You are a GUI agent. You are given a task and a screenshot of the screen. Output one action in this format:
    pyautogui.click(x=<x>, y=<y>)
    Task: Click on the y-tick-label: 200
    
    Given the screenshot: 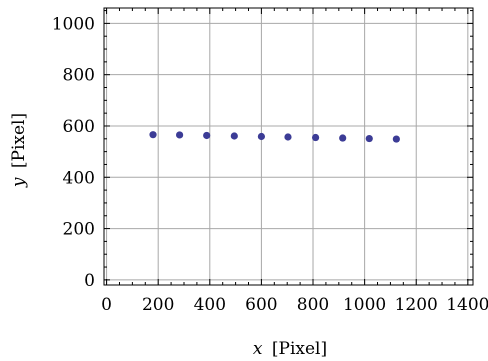 What is the action you would take?
    pyautogui.click(x=79, y=230)
    